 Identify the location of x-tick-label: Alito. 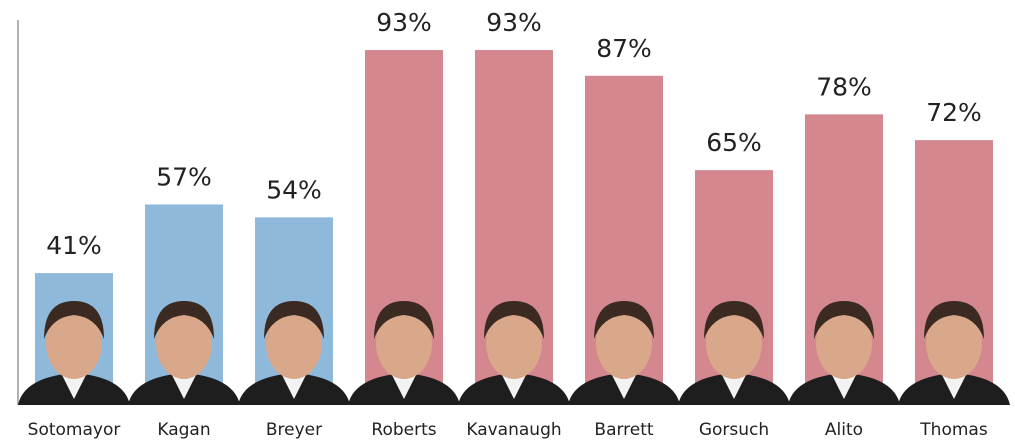
(844, 430).